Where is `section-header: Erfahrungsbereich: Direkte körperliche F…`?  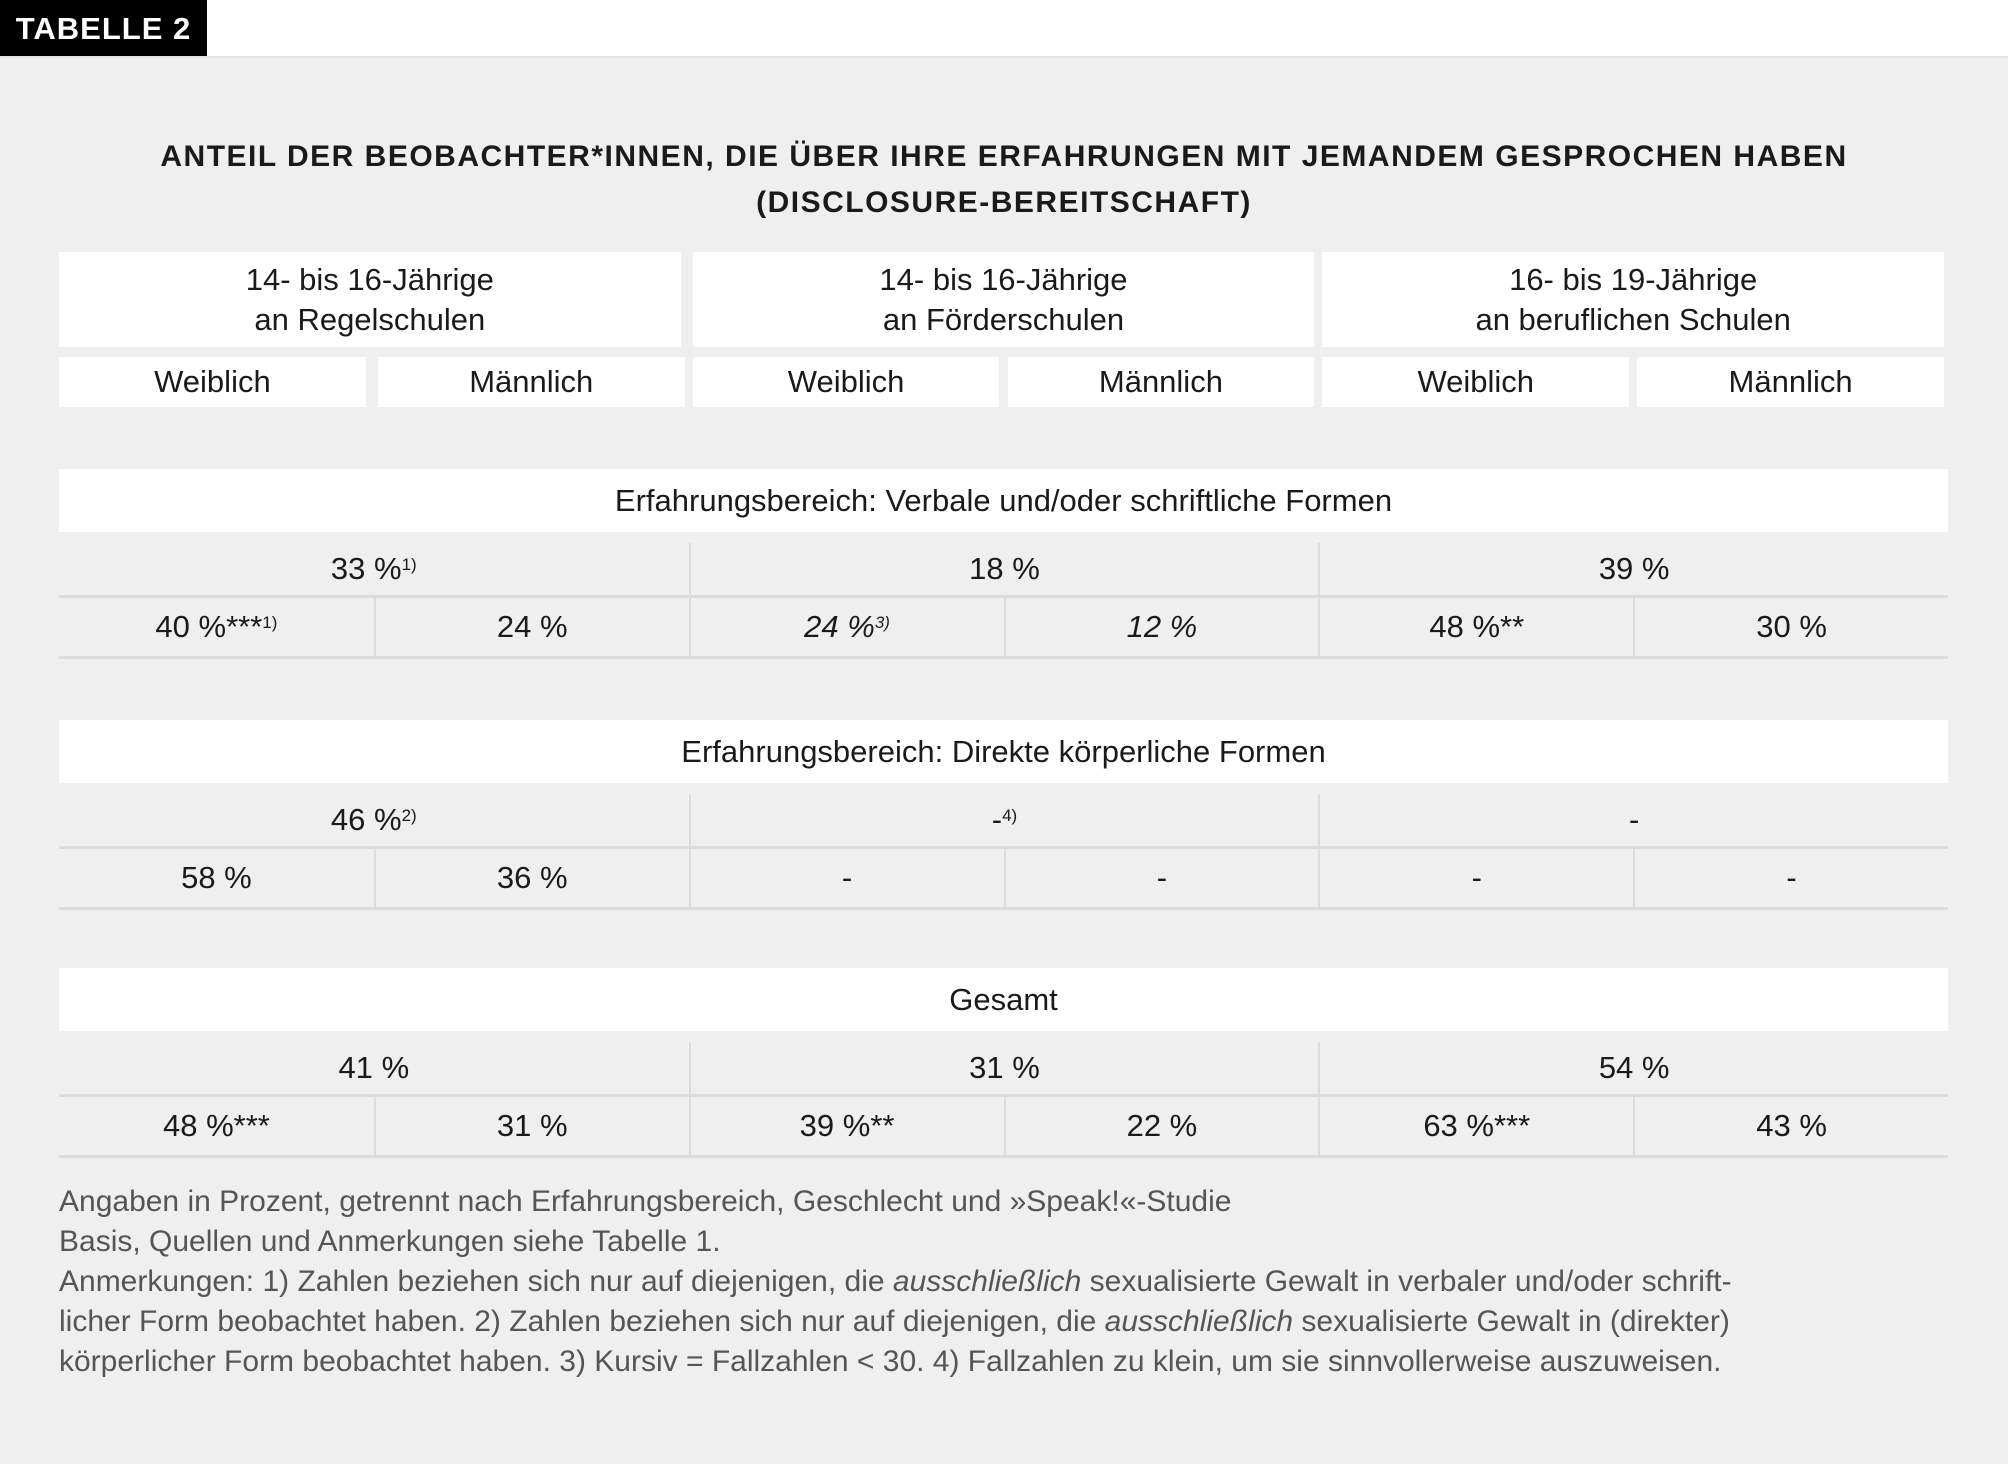
section-header: Erfahrungsbereich: Direkte körperliche F… is located at coordinates (1003, 751).